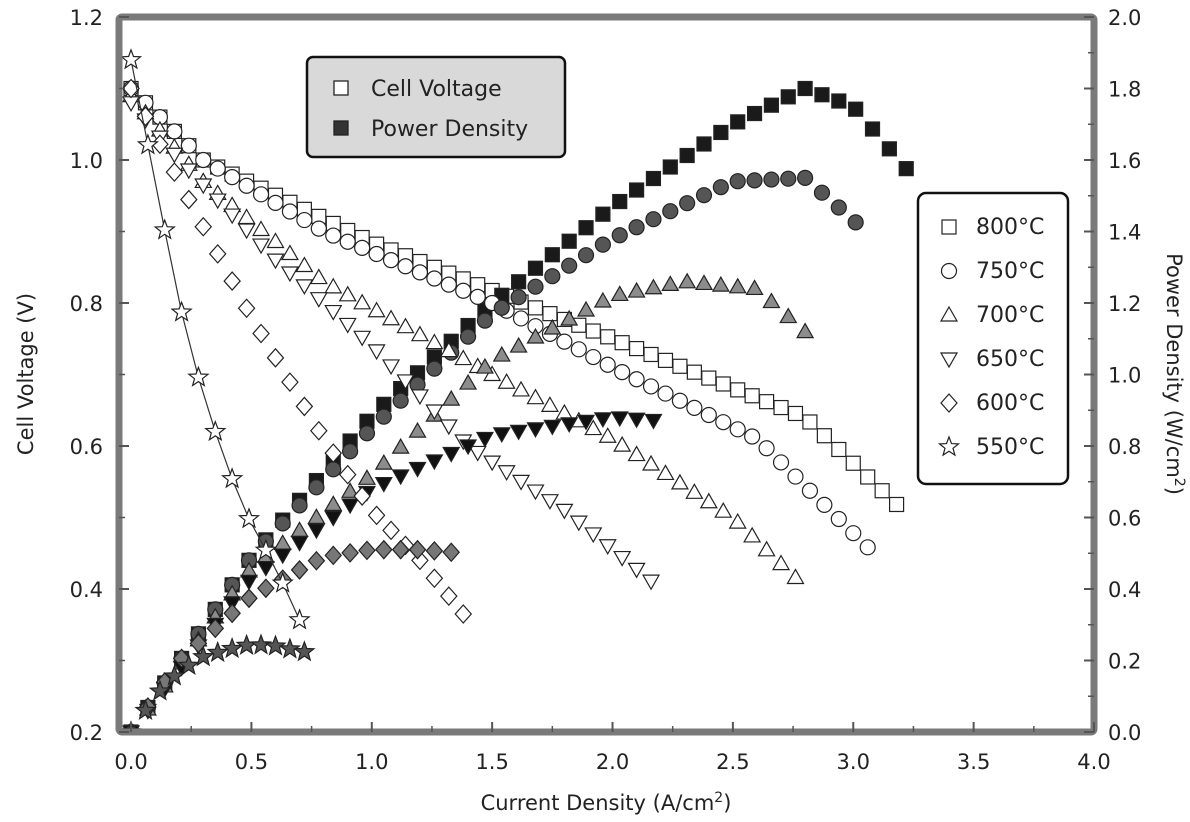  What do you see at coordinates (86, 304) in the screenshot?
I see `y-left-tick-label: 0.8` at bounding box center [86, 304].